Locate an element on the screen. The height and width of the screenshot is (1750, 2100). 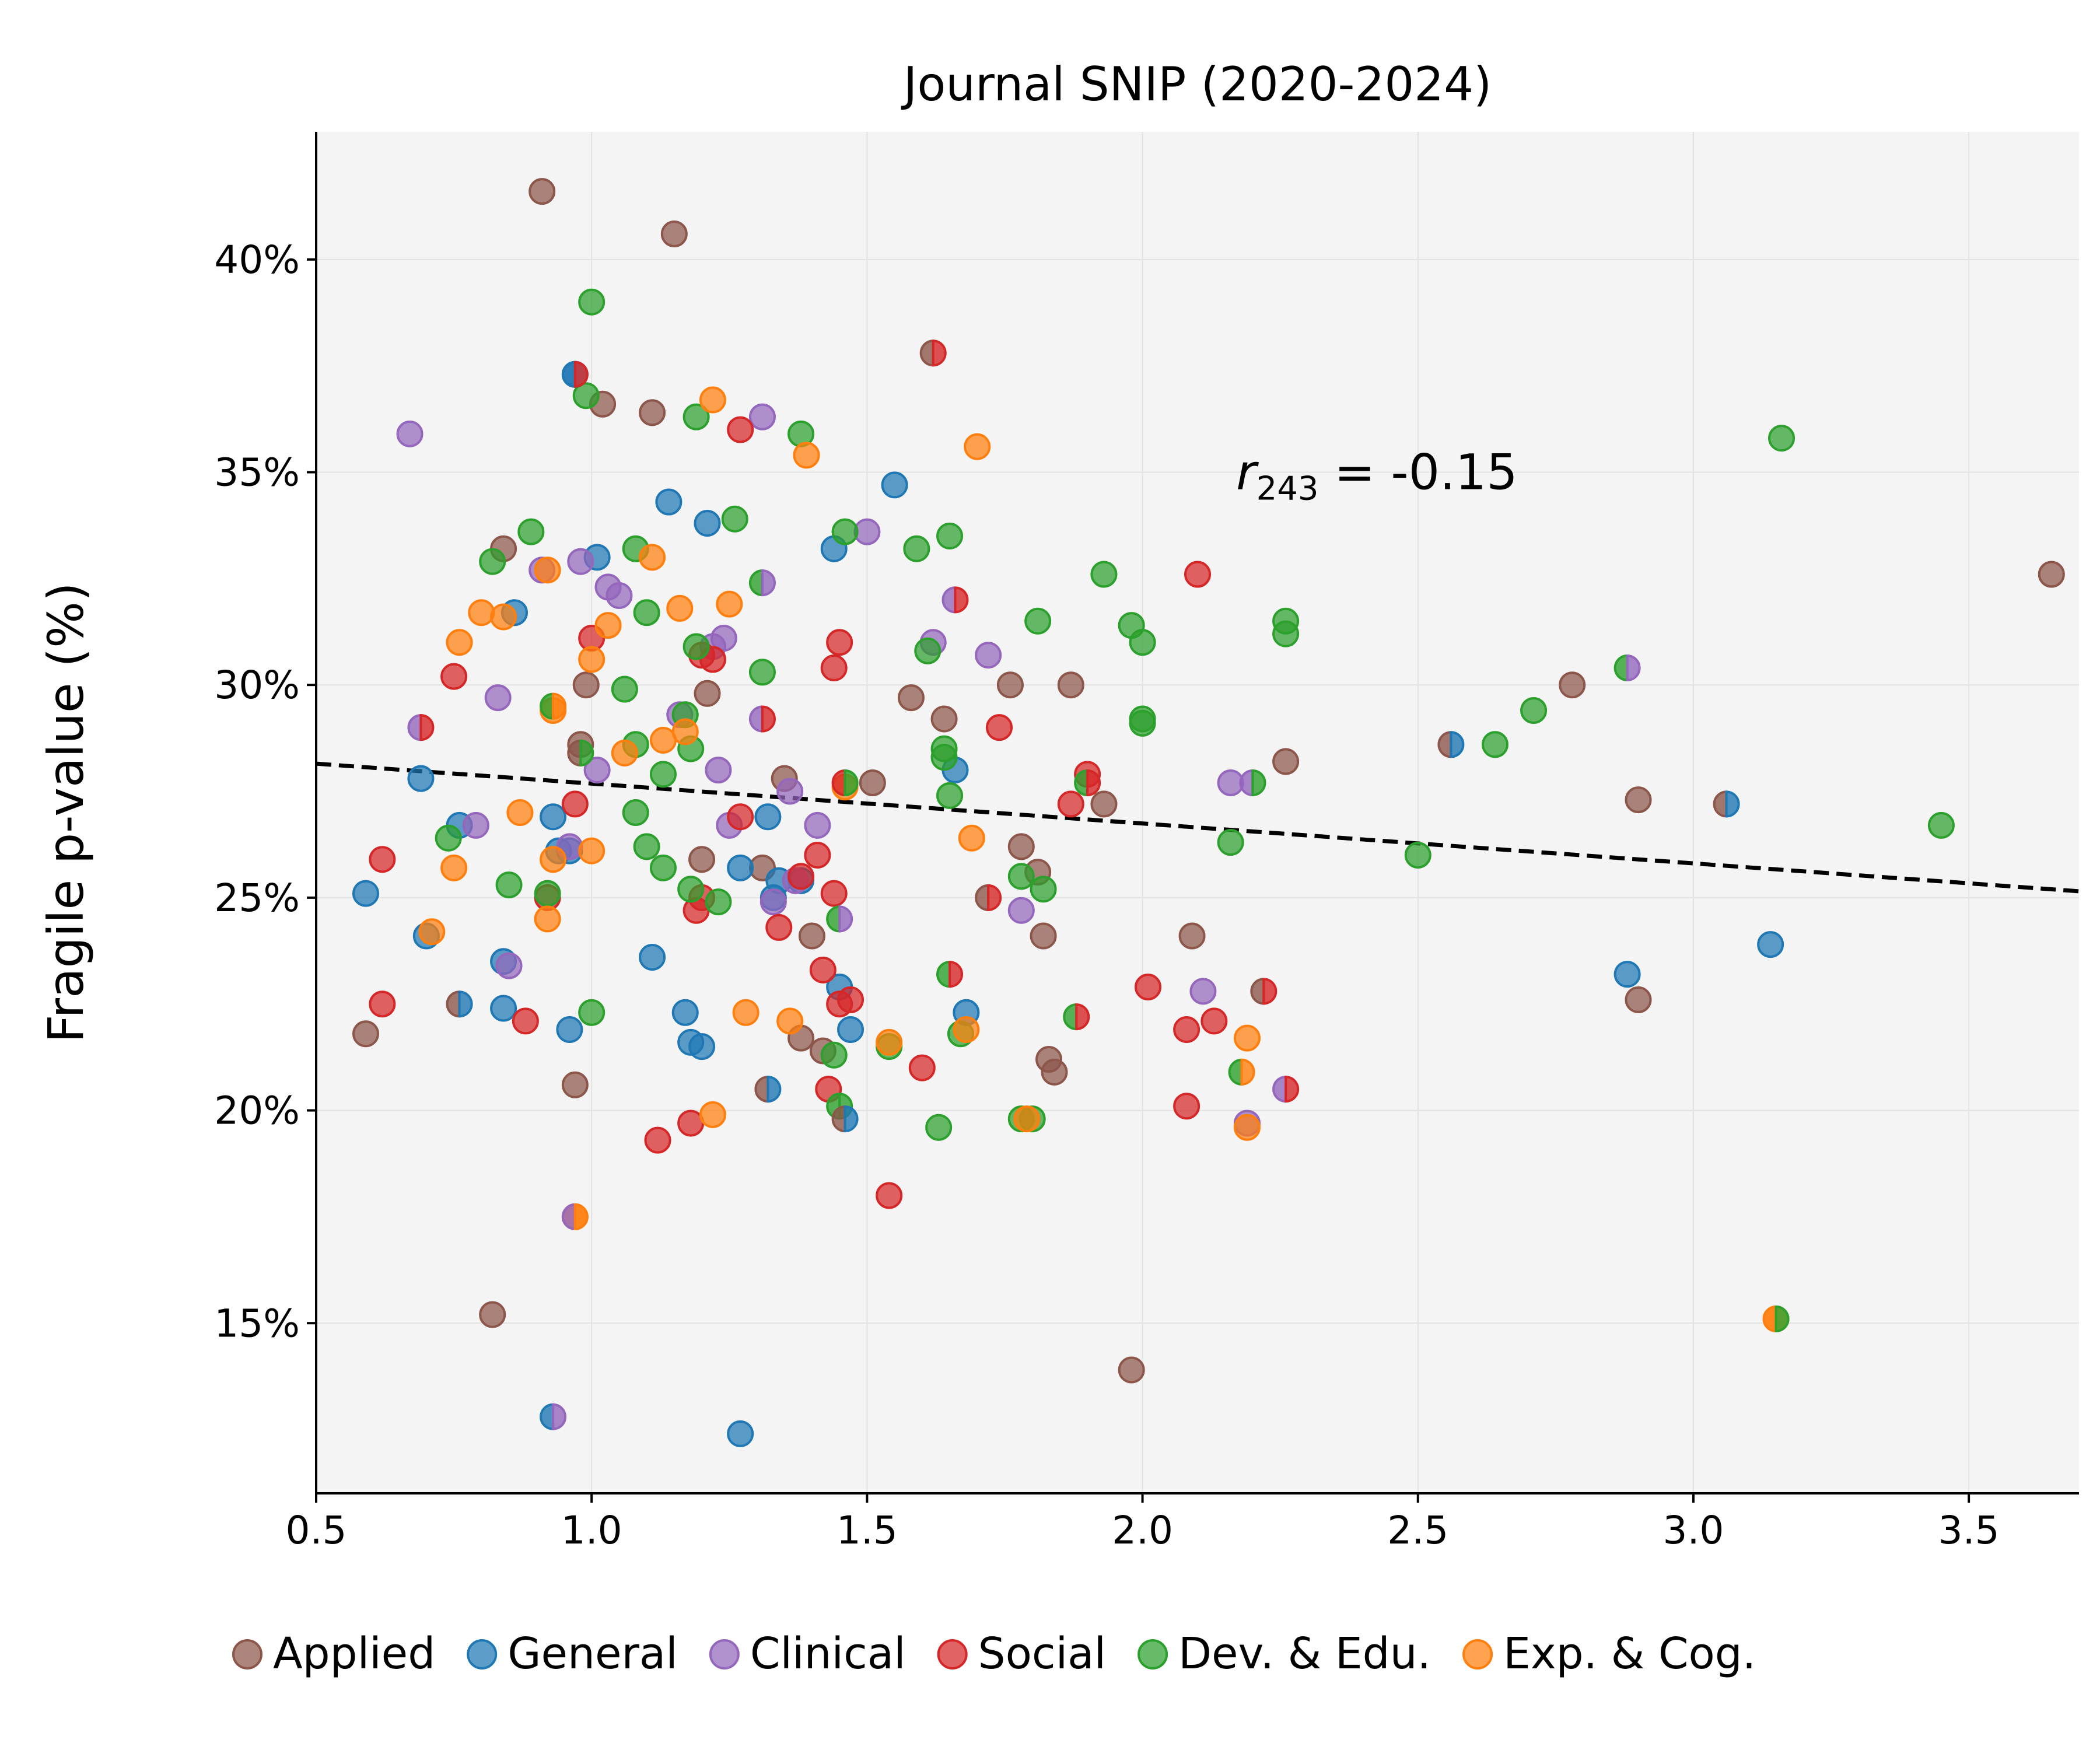
x-tick-label: 1.0 is located at coordinates (591, 1531).